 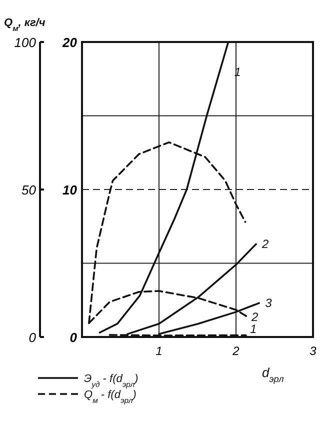 What do you see at coordinates (29, 190) in the screenshot?
I see `y2-tick-label: 50` at bounding box center [29, 190].